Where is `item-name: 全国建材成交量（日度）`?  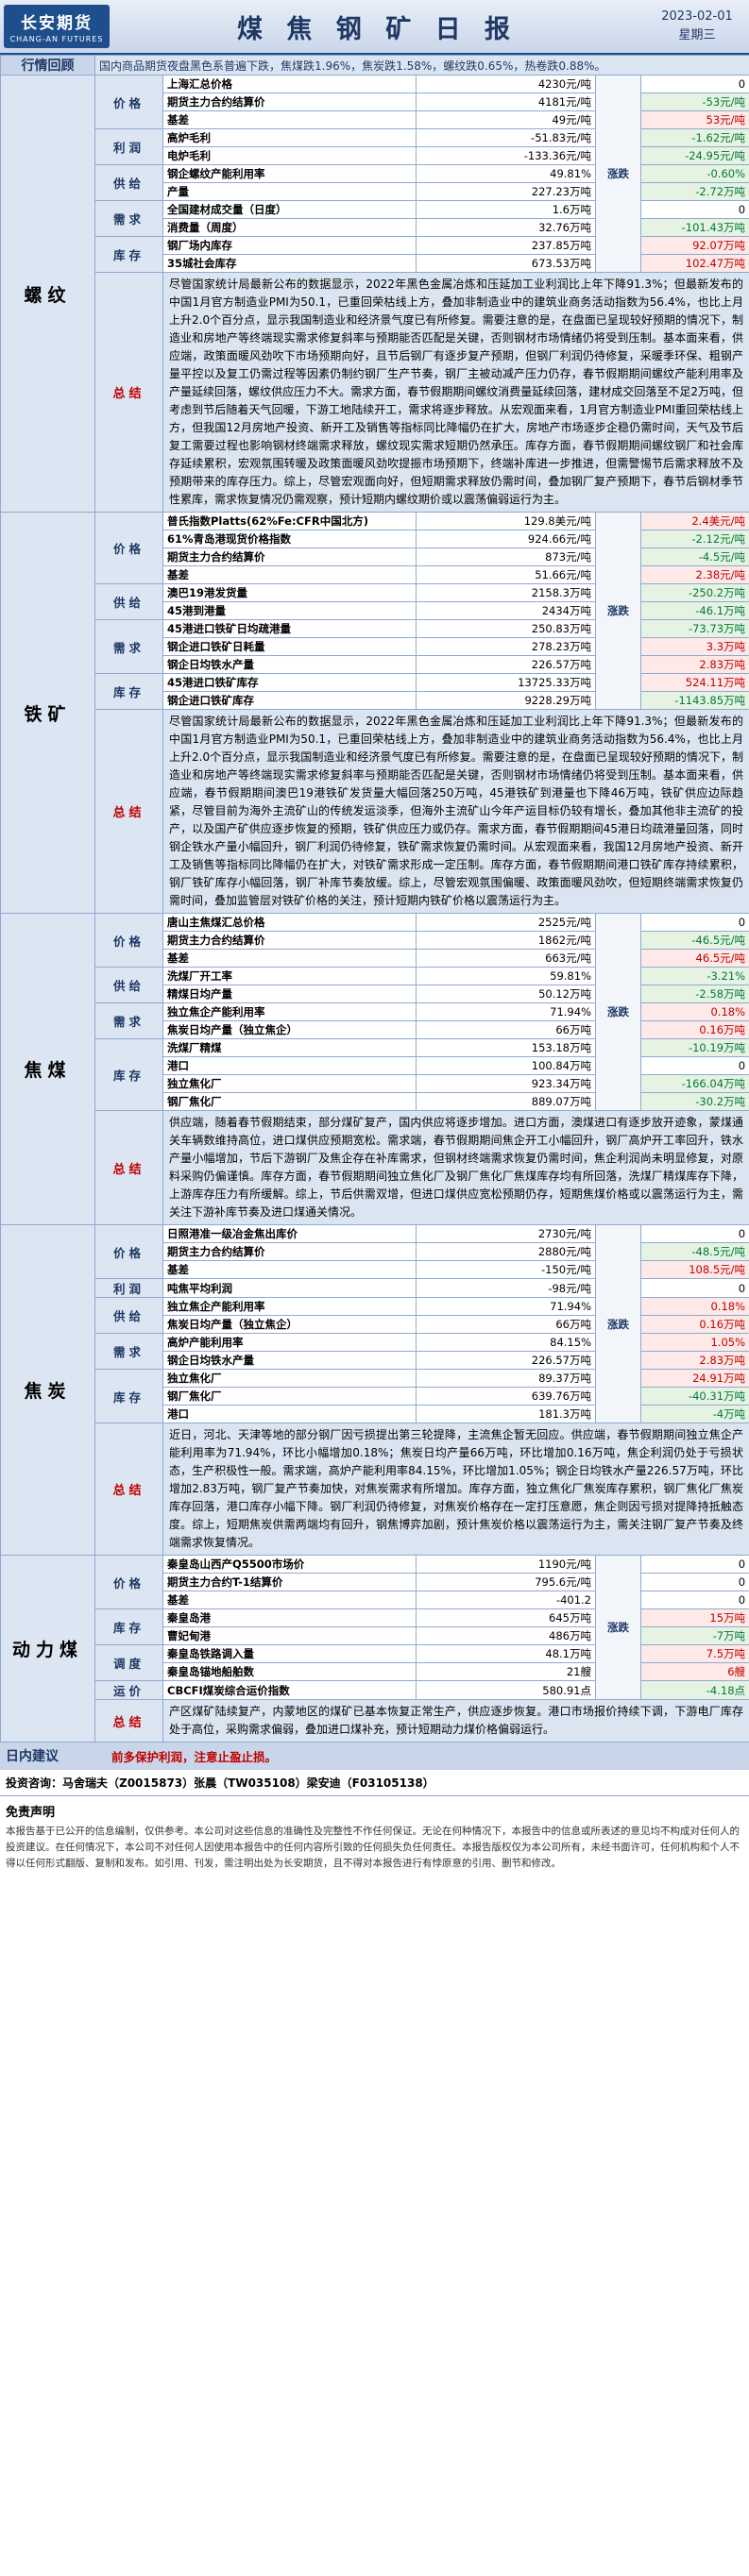
item-name: 全国建材成交量（日度） is located at coordinates (289, 209).